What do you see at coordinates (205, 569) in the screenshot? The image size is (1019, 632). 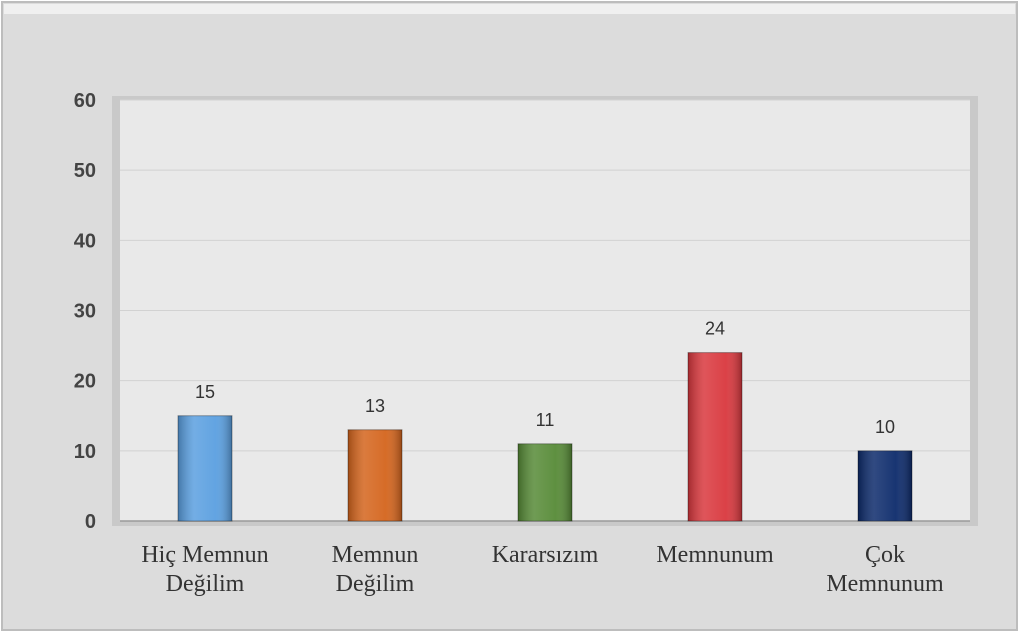 I see `x-tick-label: Hiç Memnun Değilim` at bounding box center [205, 569].